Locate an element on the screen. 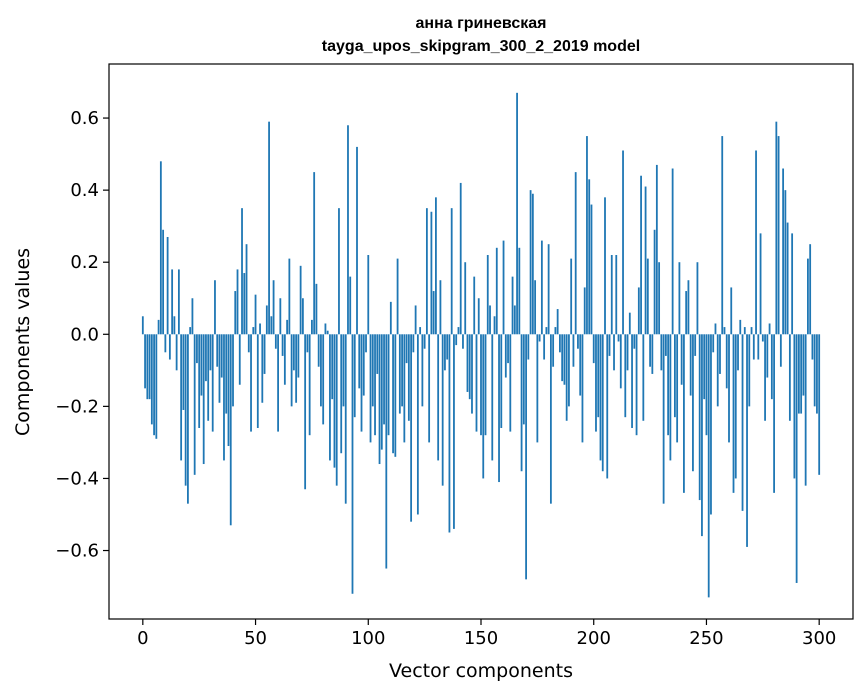  x-tick-label-250: 250 is located at coordinates (706, 638).